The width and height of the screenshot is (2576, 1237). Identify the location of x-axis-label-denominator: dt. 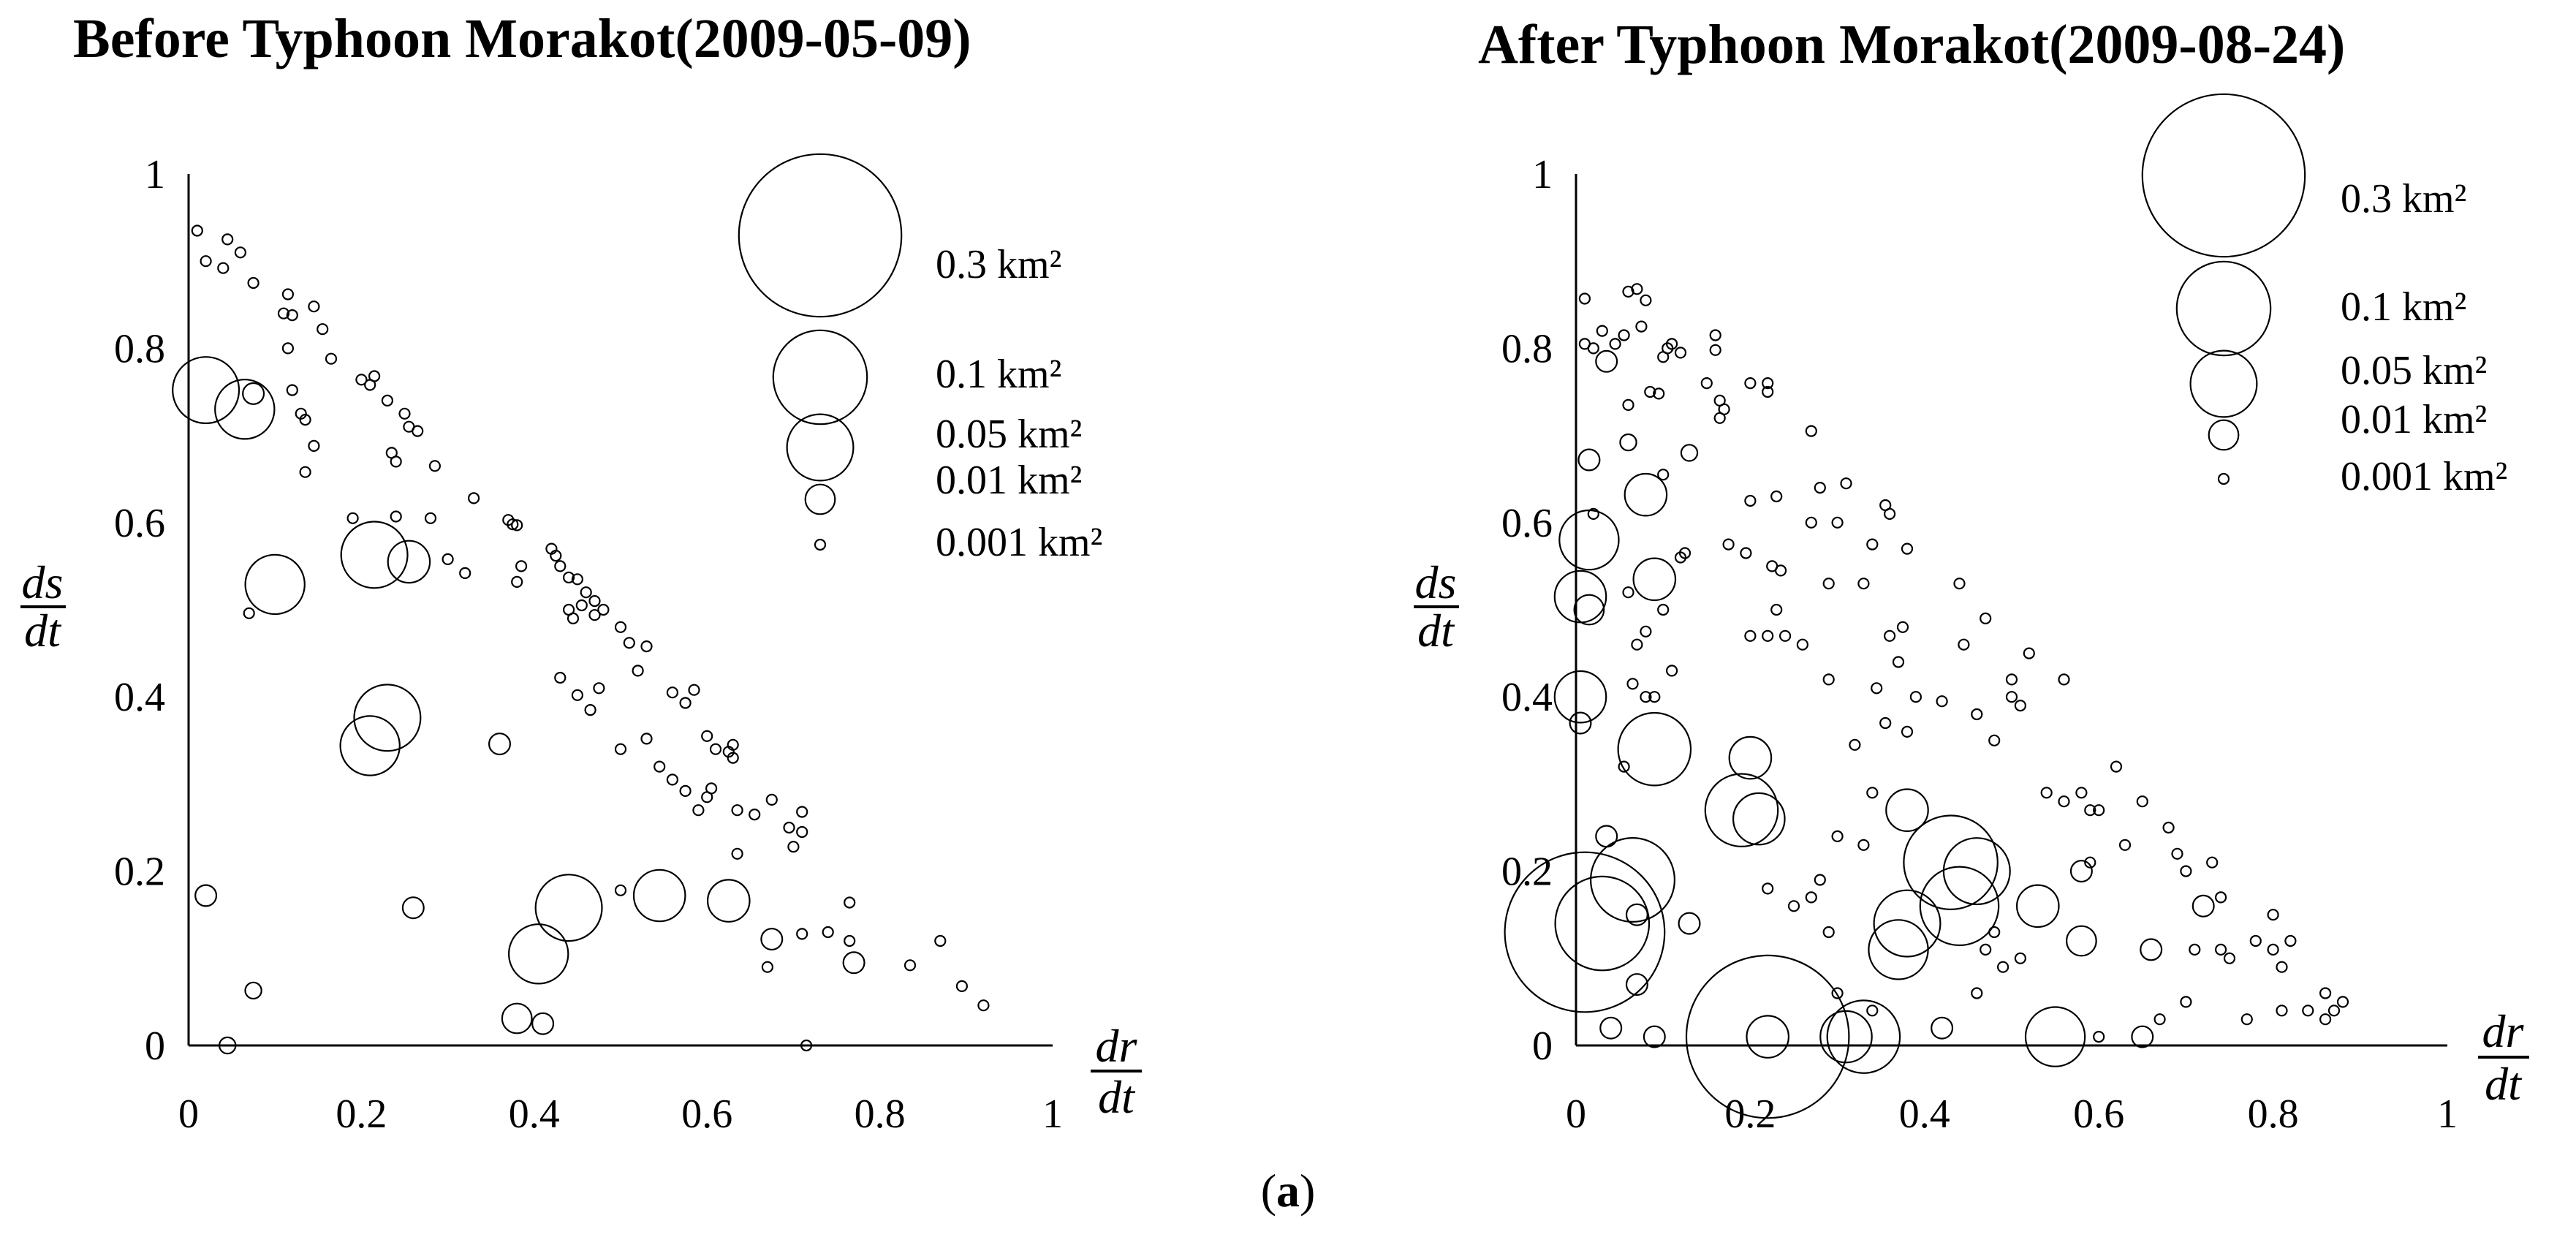
(2504, 1084).